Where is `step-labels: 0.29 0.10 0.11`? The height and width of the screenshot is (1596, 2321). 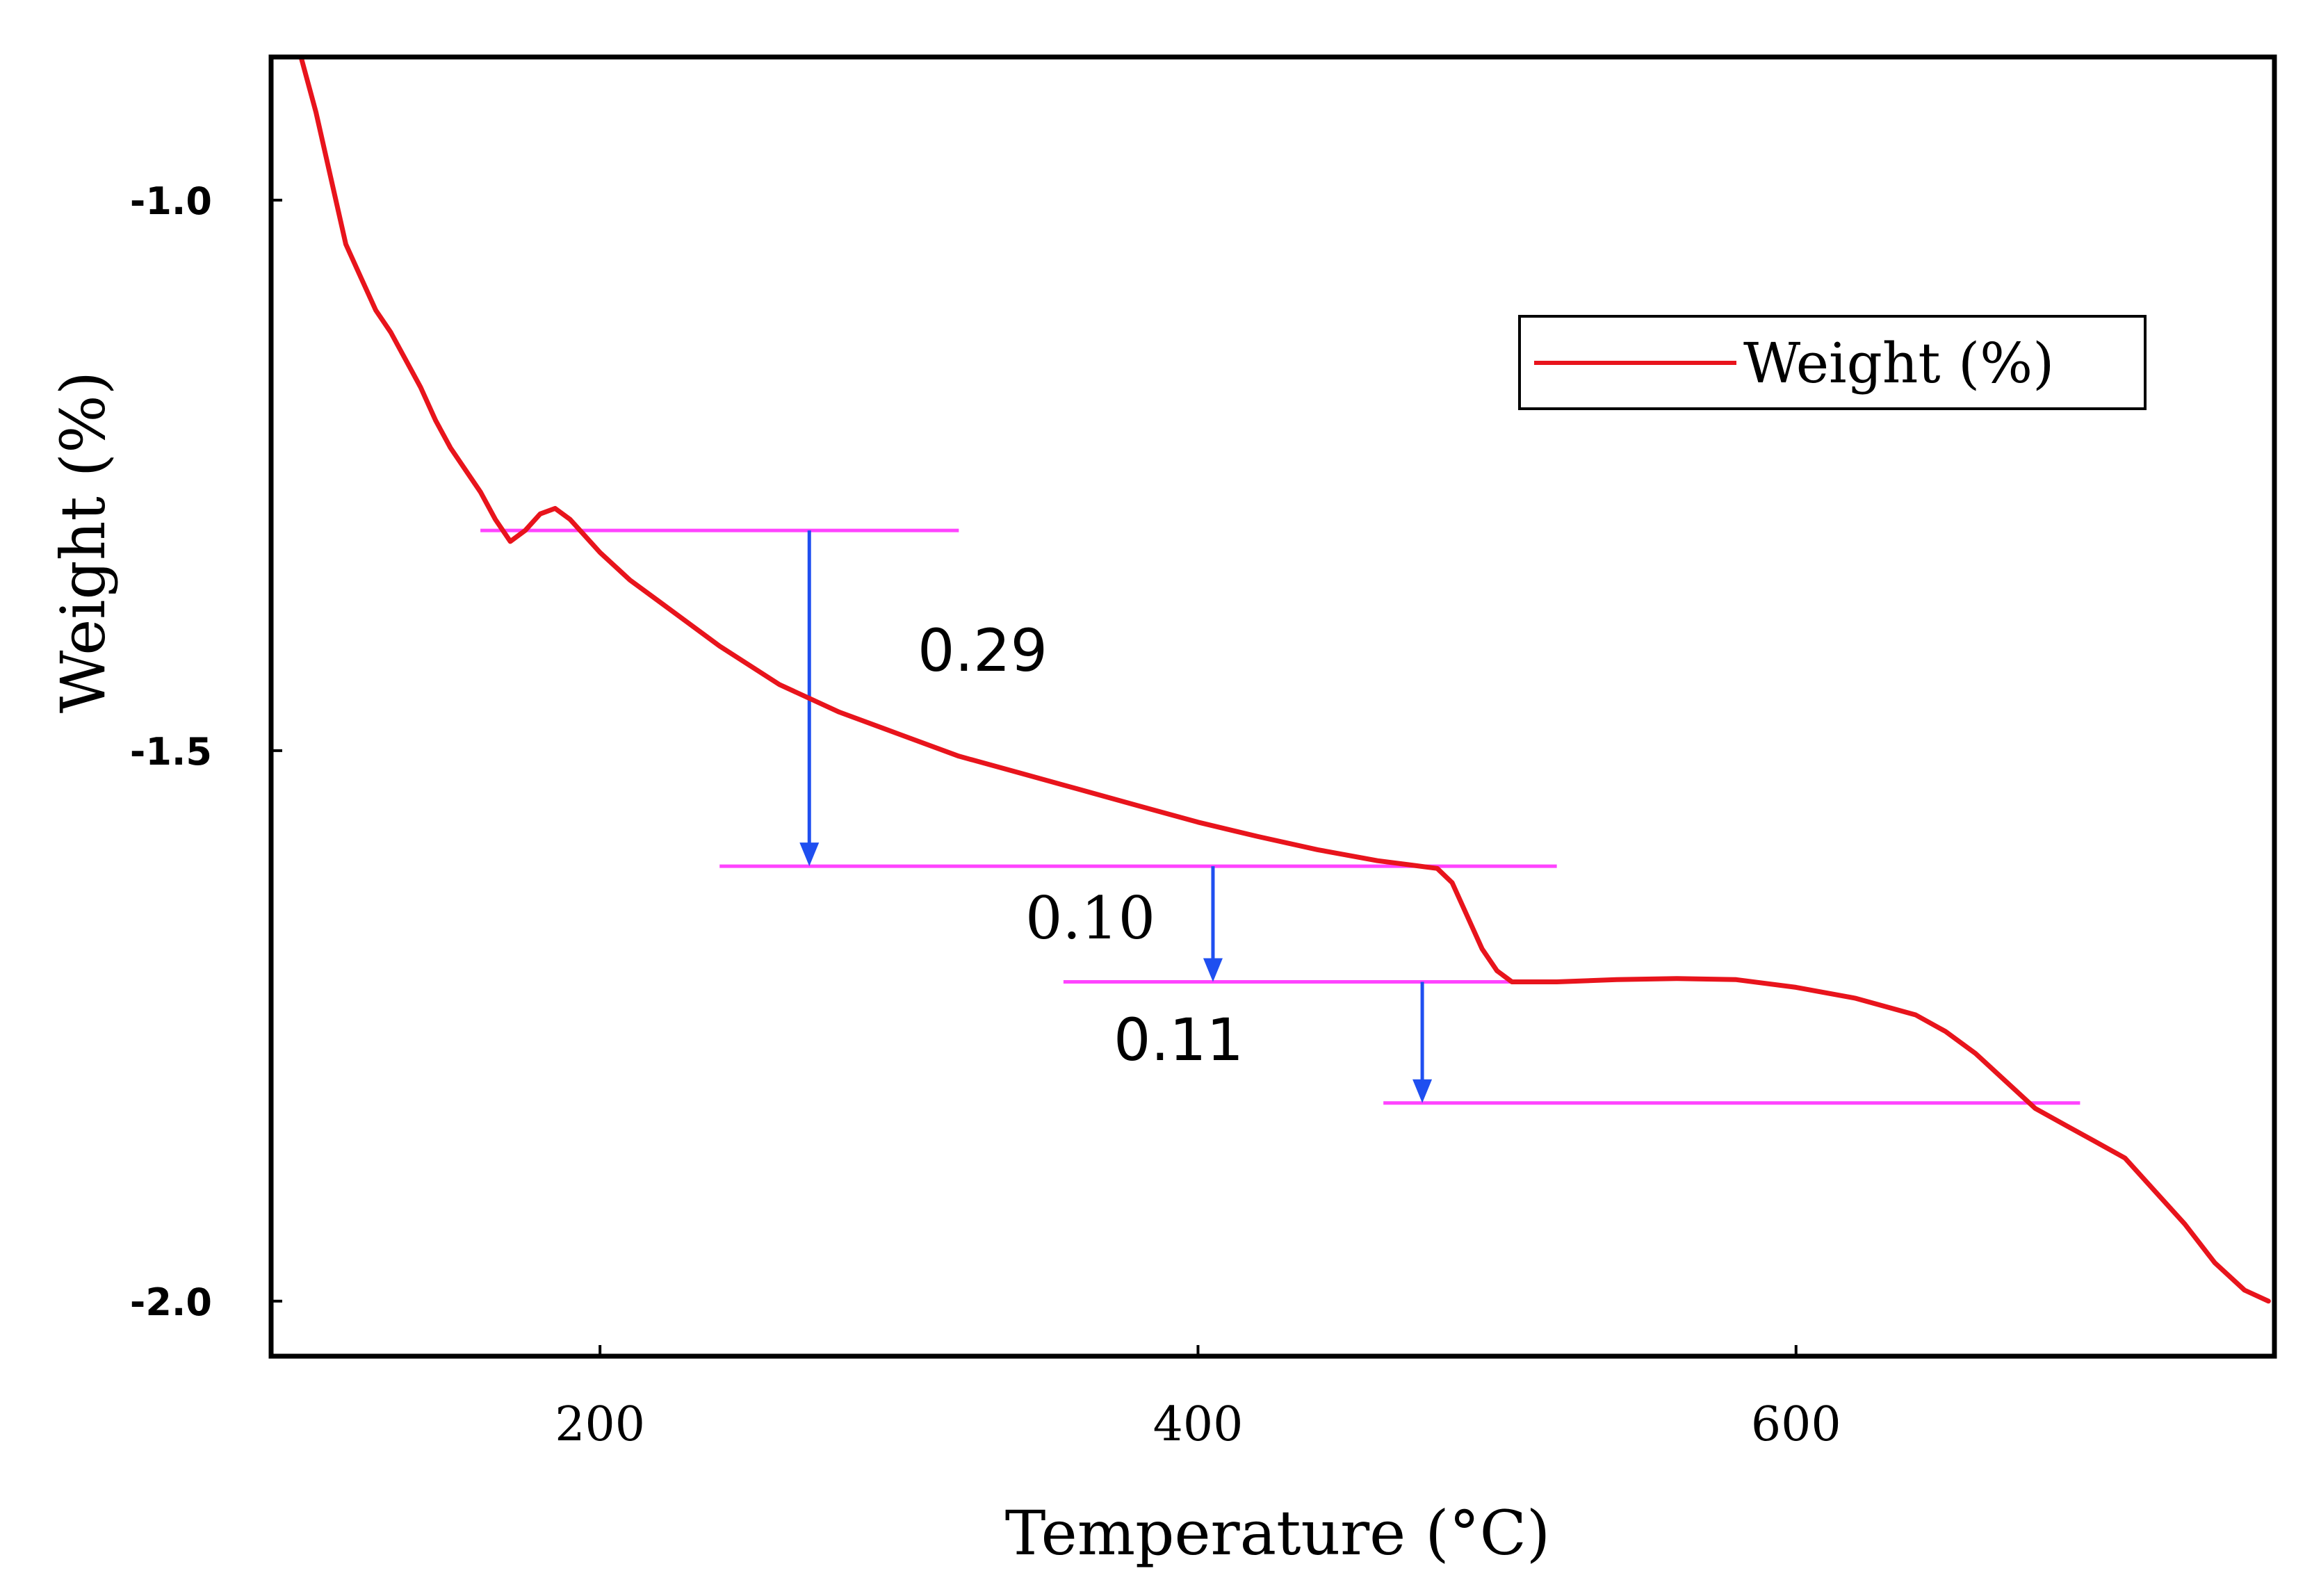 step-labels: 0.29 0.10 0.11 is located at coordinates (1081, 845).